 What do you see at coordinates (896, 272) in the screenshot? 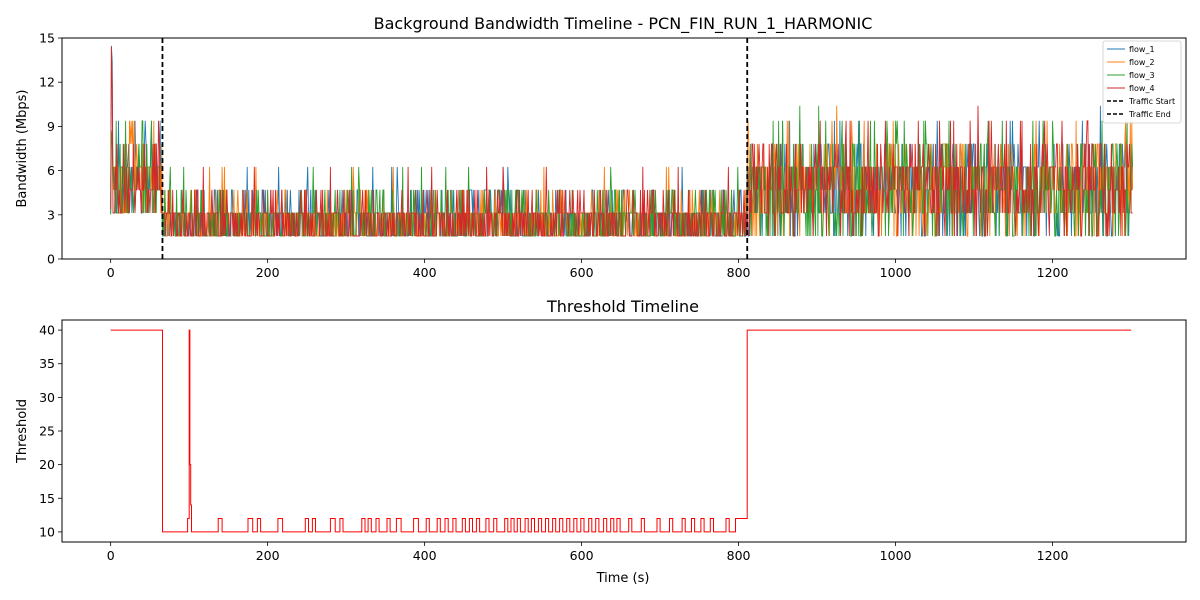
I see `bandwidth-x-tick-label: 1000` at bounding box center [896, 272].